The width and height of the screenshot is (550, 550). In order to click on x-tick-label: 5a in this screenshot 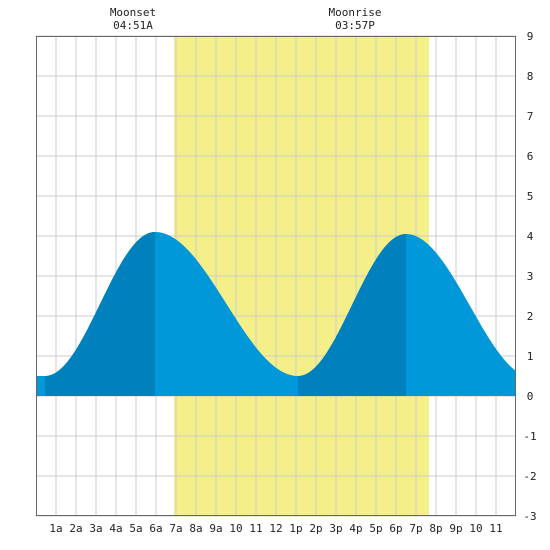, I will do `click(135, 528)`.